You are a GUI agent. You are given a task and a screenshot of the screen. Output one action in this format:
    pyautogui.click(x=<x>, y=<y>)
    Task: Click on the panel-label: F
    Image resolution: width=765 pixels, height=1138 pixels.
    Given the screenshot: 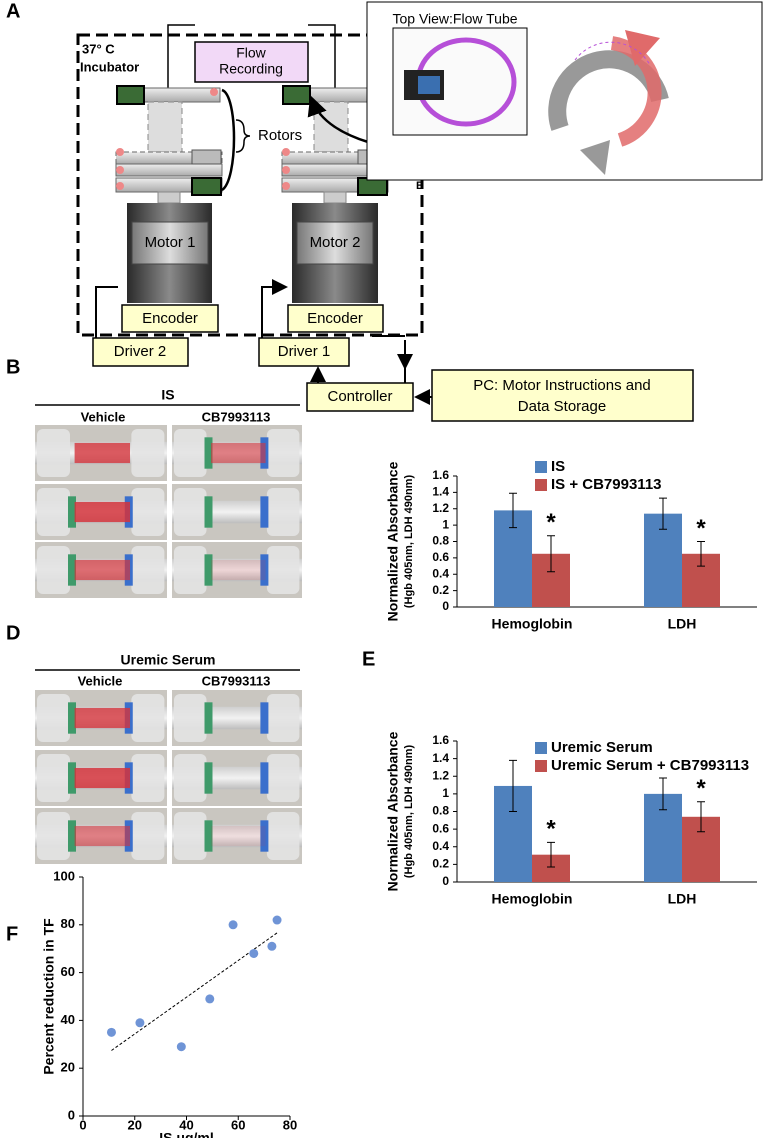 What is the action you would take?
    pyautogui.click(x=12, y=934)
    